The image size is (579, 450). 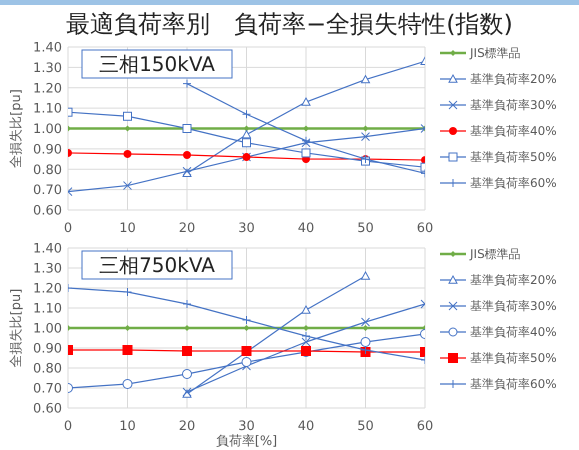 What do you see at coordinates (157, 64) in the screenshot?
I see `annotation: 三相150kVA` at bounding box center [157, 64].